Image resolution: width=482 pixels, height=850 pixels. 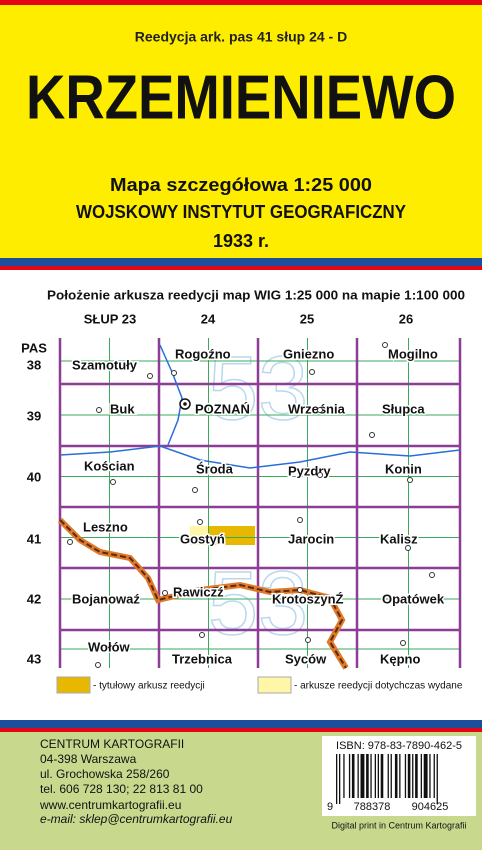 What do you see at coordinates (215, 468) in the screenshot?
I see `place-name: Środa` at bounding box center [215, 468].